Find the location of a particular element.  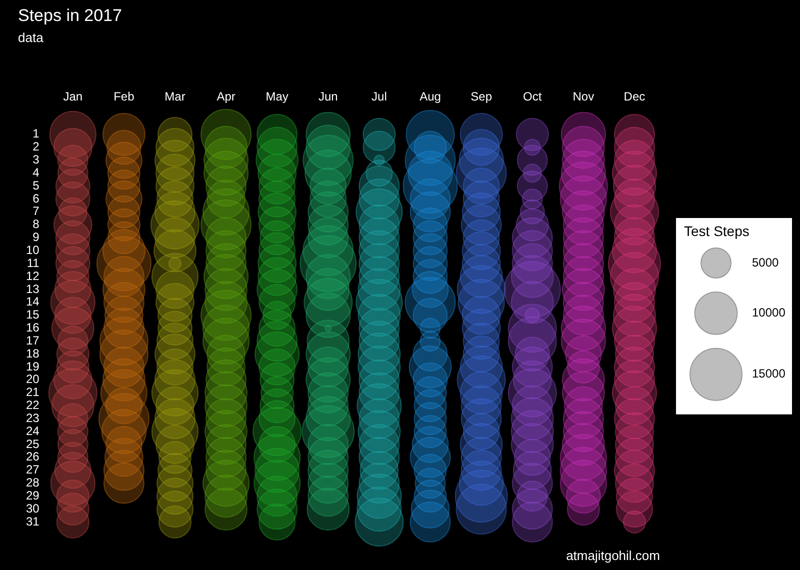

y-tick-label: 20 is located at coordinates (33, 379).